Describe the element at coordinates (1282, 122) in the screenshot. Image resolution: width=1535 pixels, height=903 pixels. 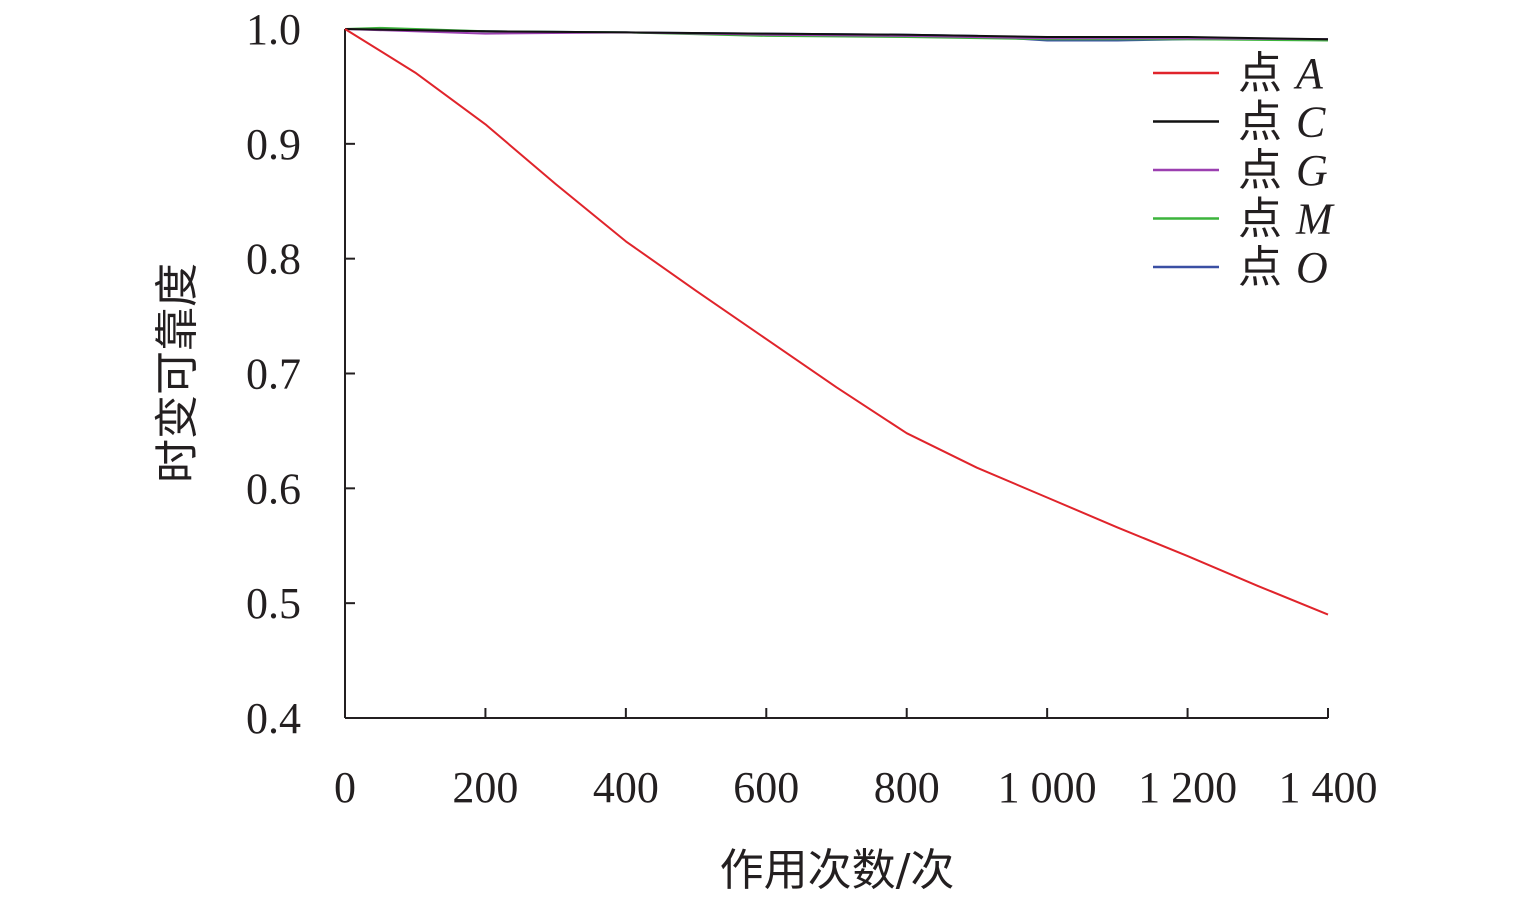
I see `legend-label-c: 点 C` at that location.